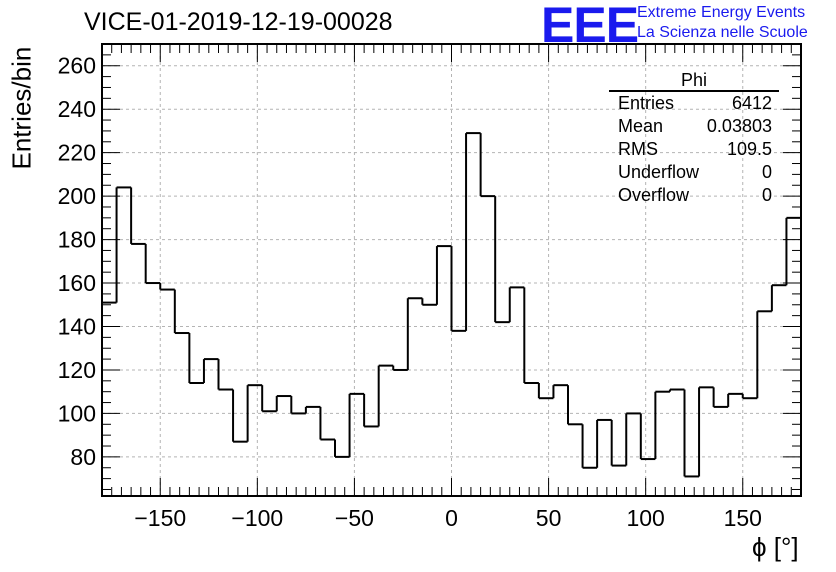 The image size is (836, 572). I want to click on logo-line-1: Extreme Energy Events, so click(721, 12).